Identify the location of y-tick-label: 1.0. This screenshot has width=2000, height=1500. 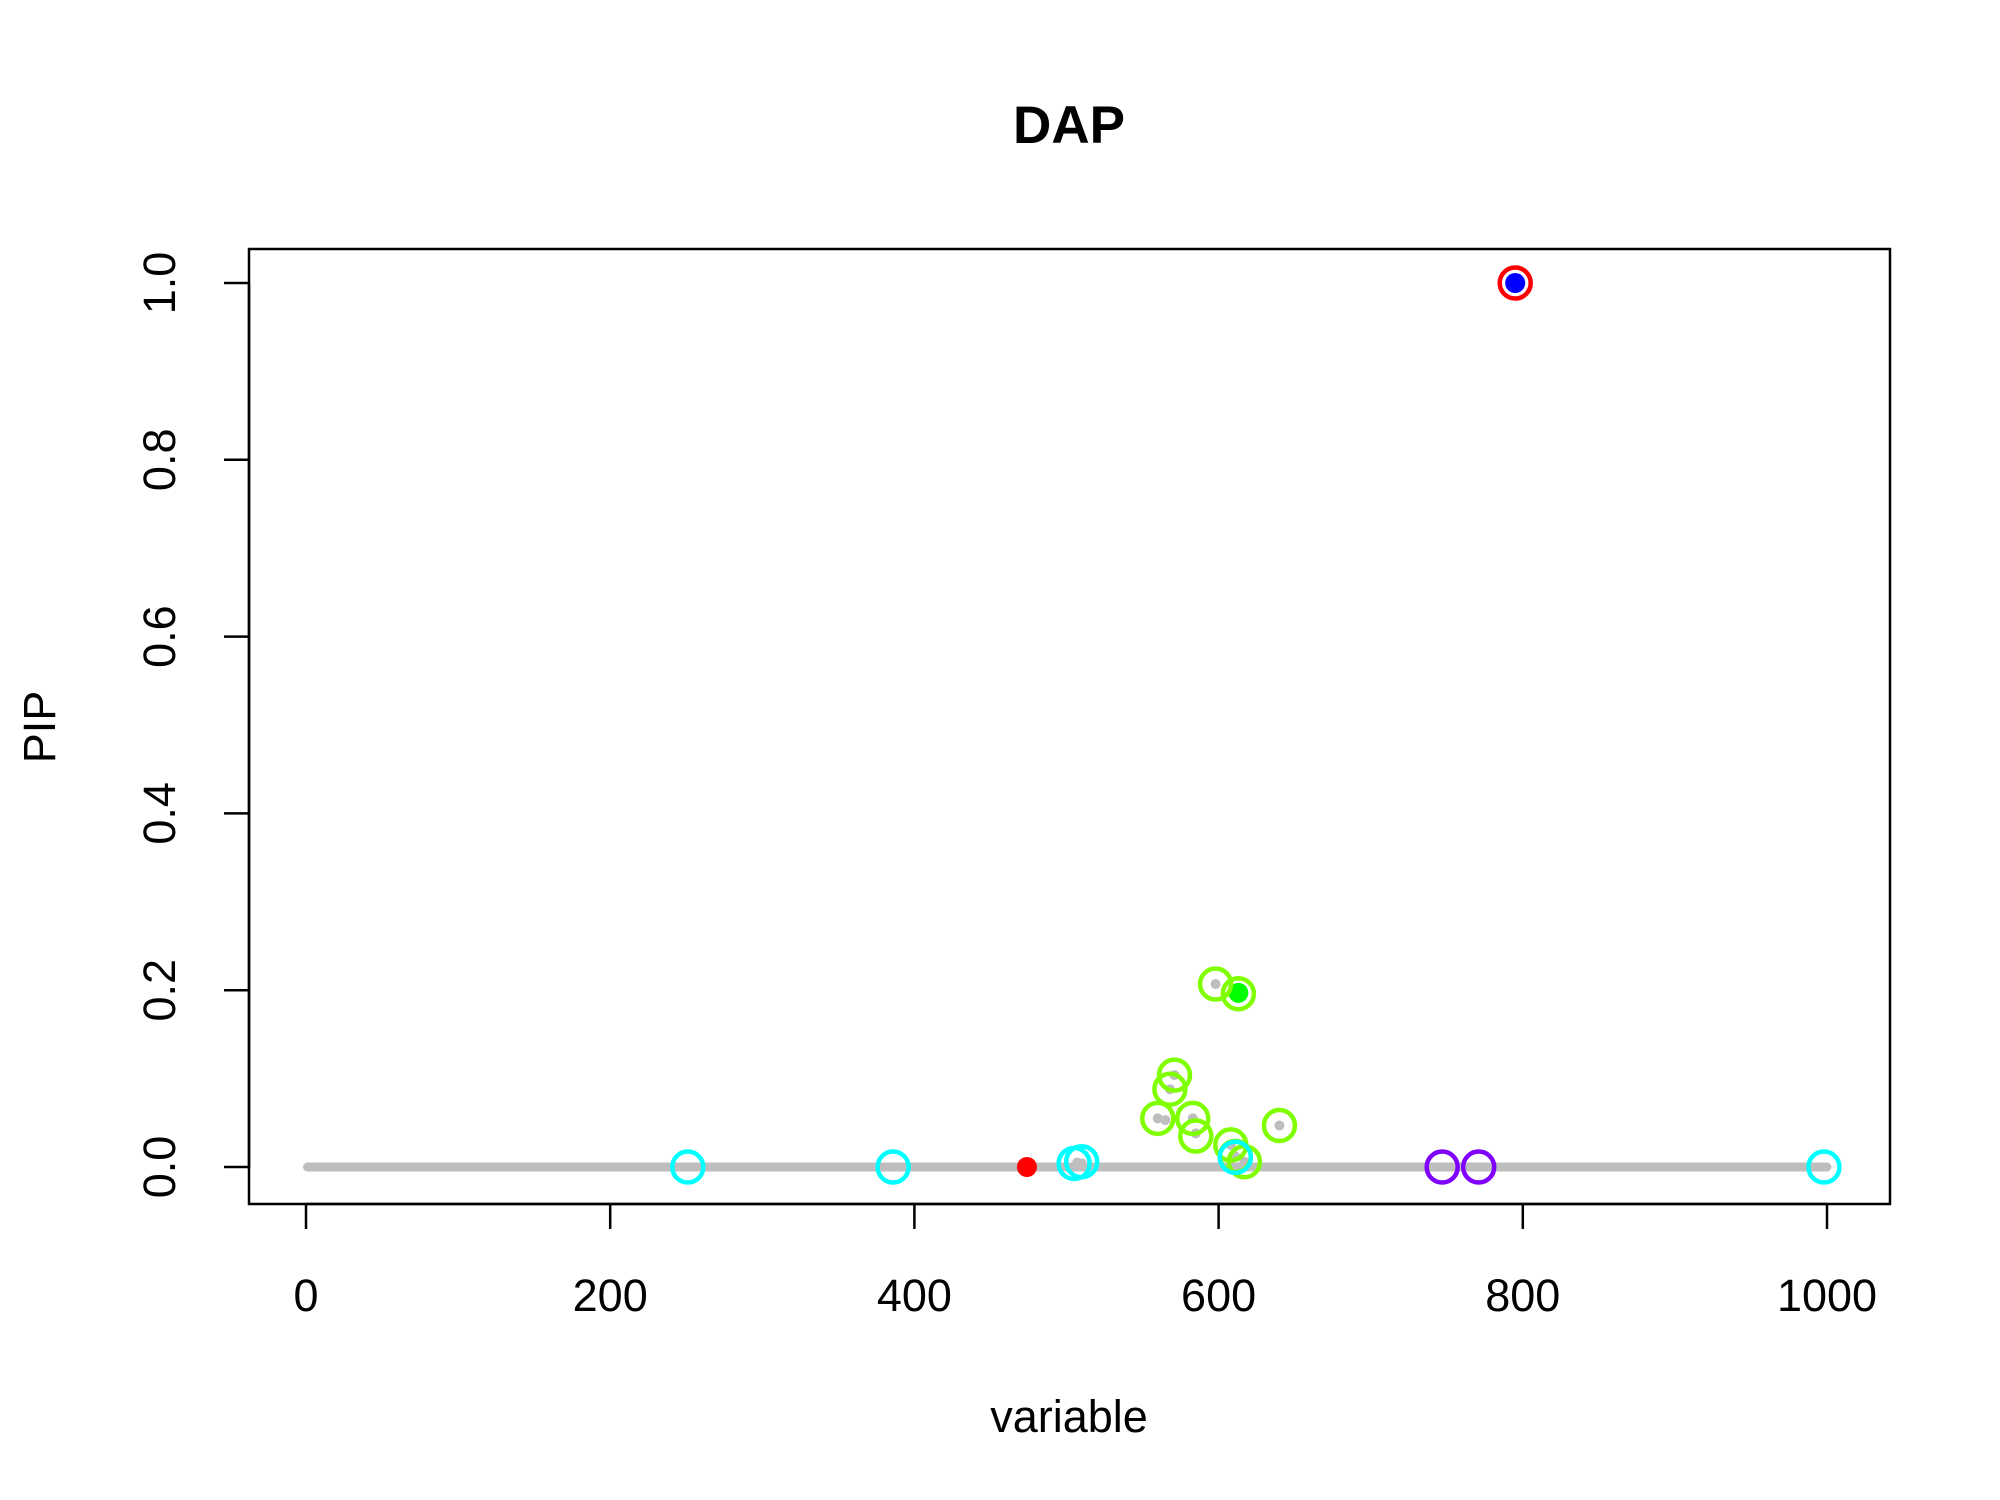
(159, 283).